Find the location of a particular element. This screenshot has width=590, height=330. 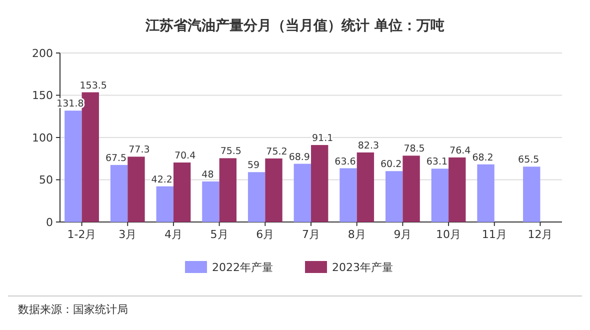

data-label: 153.5 is located at coordinates (93, 86).